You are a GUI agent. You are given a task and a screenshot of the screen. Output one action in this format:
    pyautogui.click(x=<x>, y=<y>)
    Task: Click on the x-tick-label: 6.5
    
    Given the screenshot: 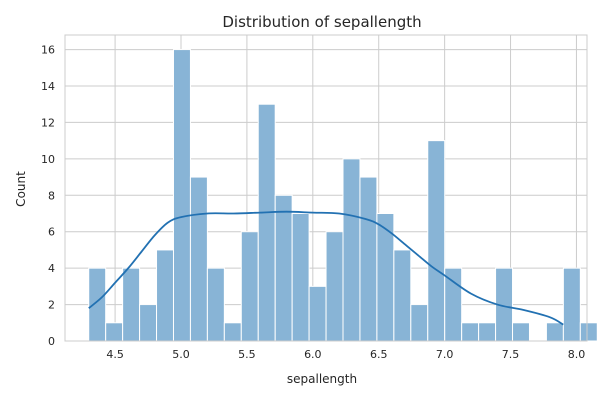 What is the action you would take?
    pyautogui.click(x=379, y=354)
    